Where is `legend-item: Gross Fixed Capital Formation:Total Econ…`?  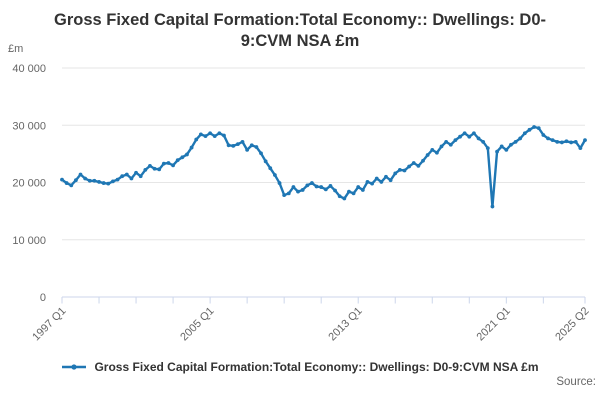 legend-item: Gross Fixed Capital Formation:Total Econ… is located at coordinates (300, 367).